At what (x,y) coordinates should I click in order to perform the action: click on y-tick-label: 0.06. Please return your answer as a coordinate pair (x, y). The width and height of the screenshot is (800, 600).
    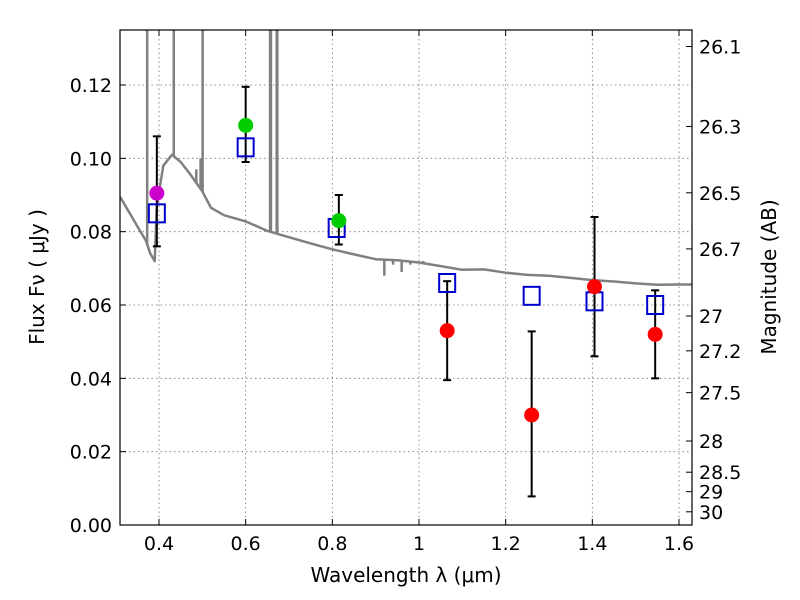
    Looking at the image, I should click on (91, 306).